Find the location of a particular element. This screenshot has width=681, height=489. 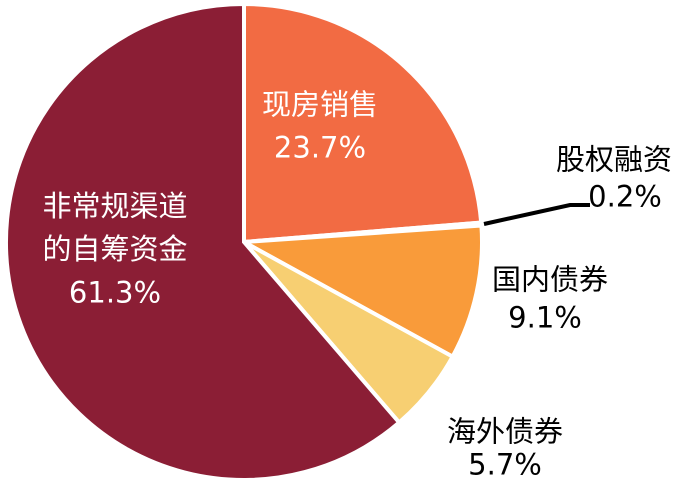

value-label: 0.2% is located at coordinates (625, 196).